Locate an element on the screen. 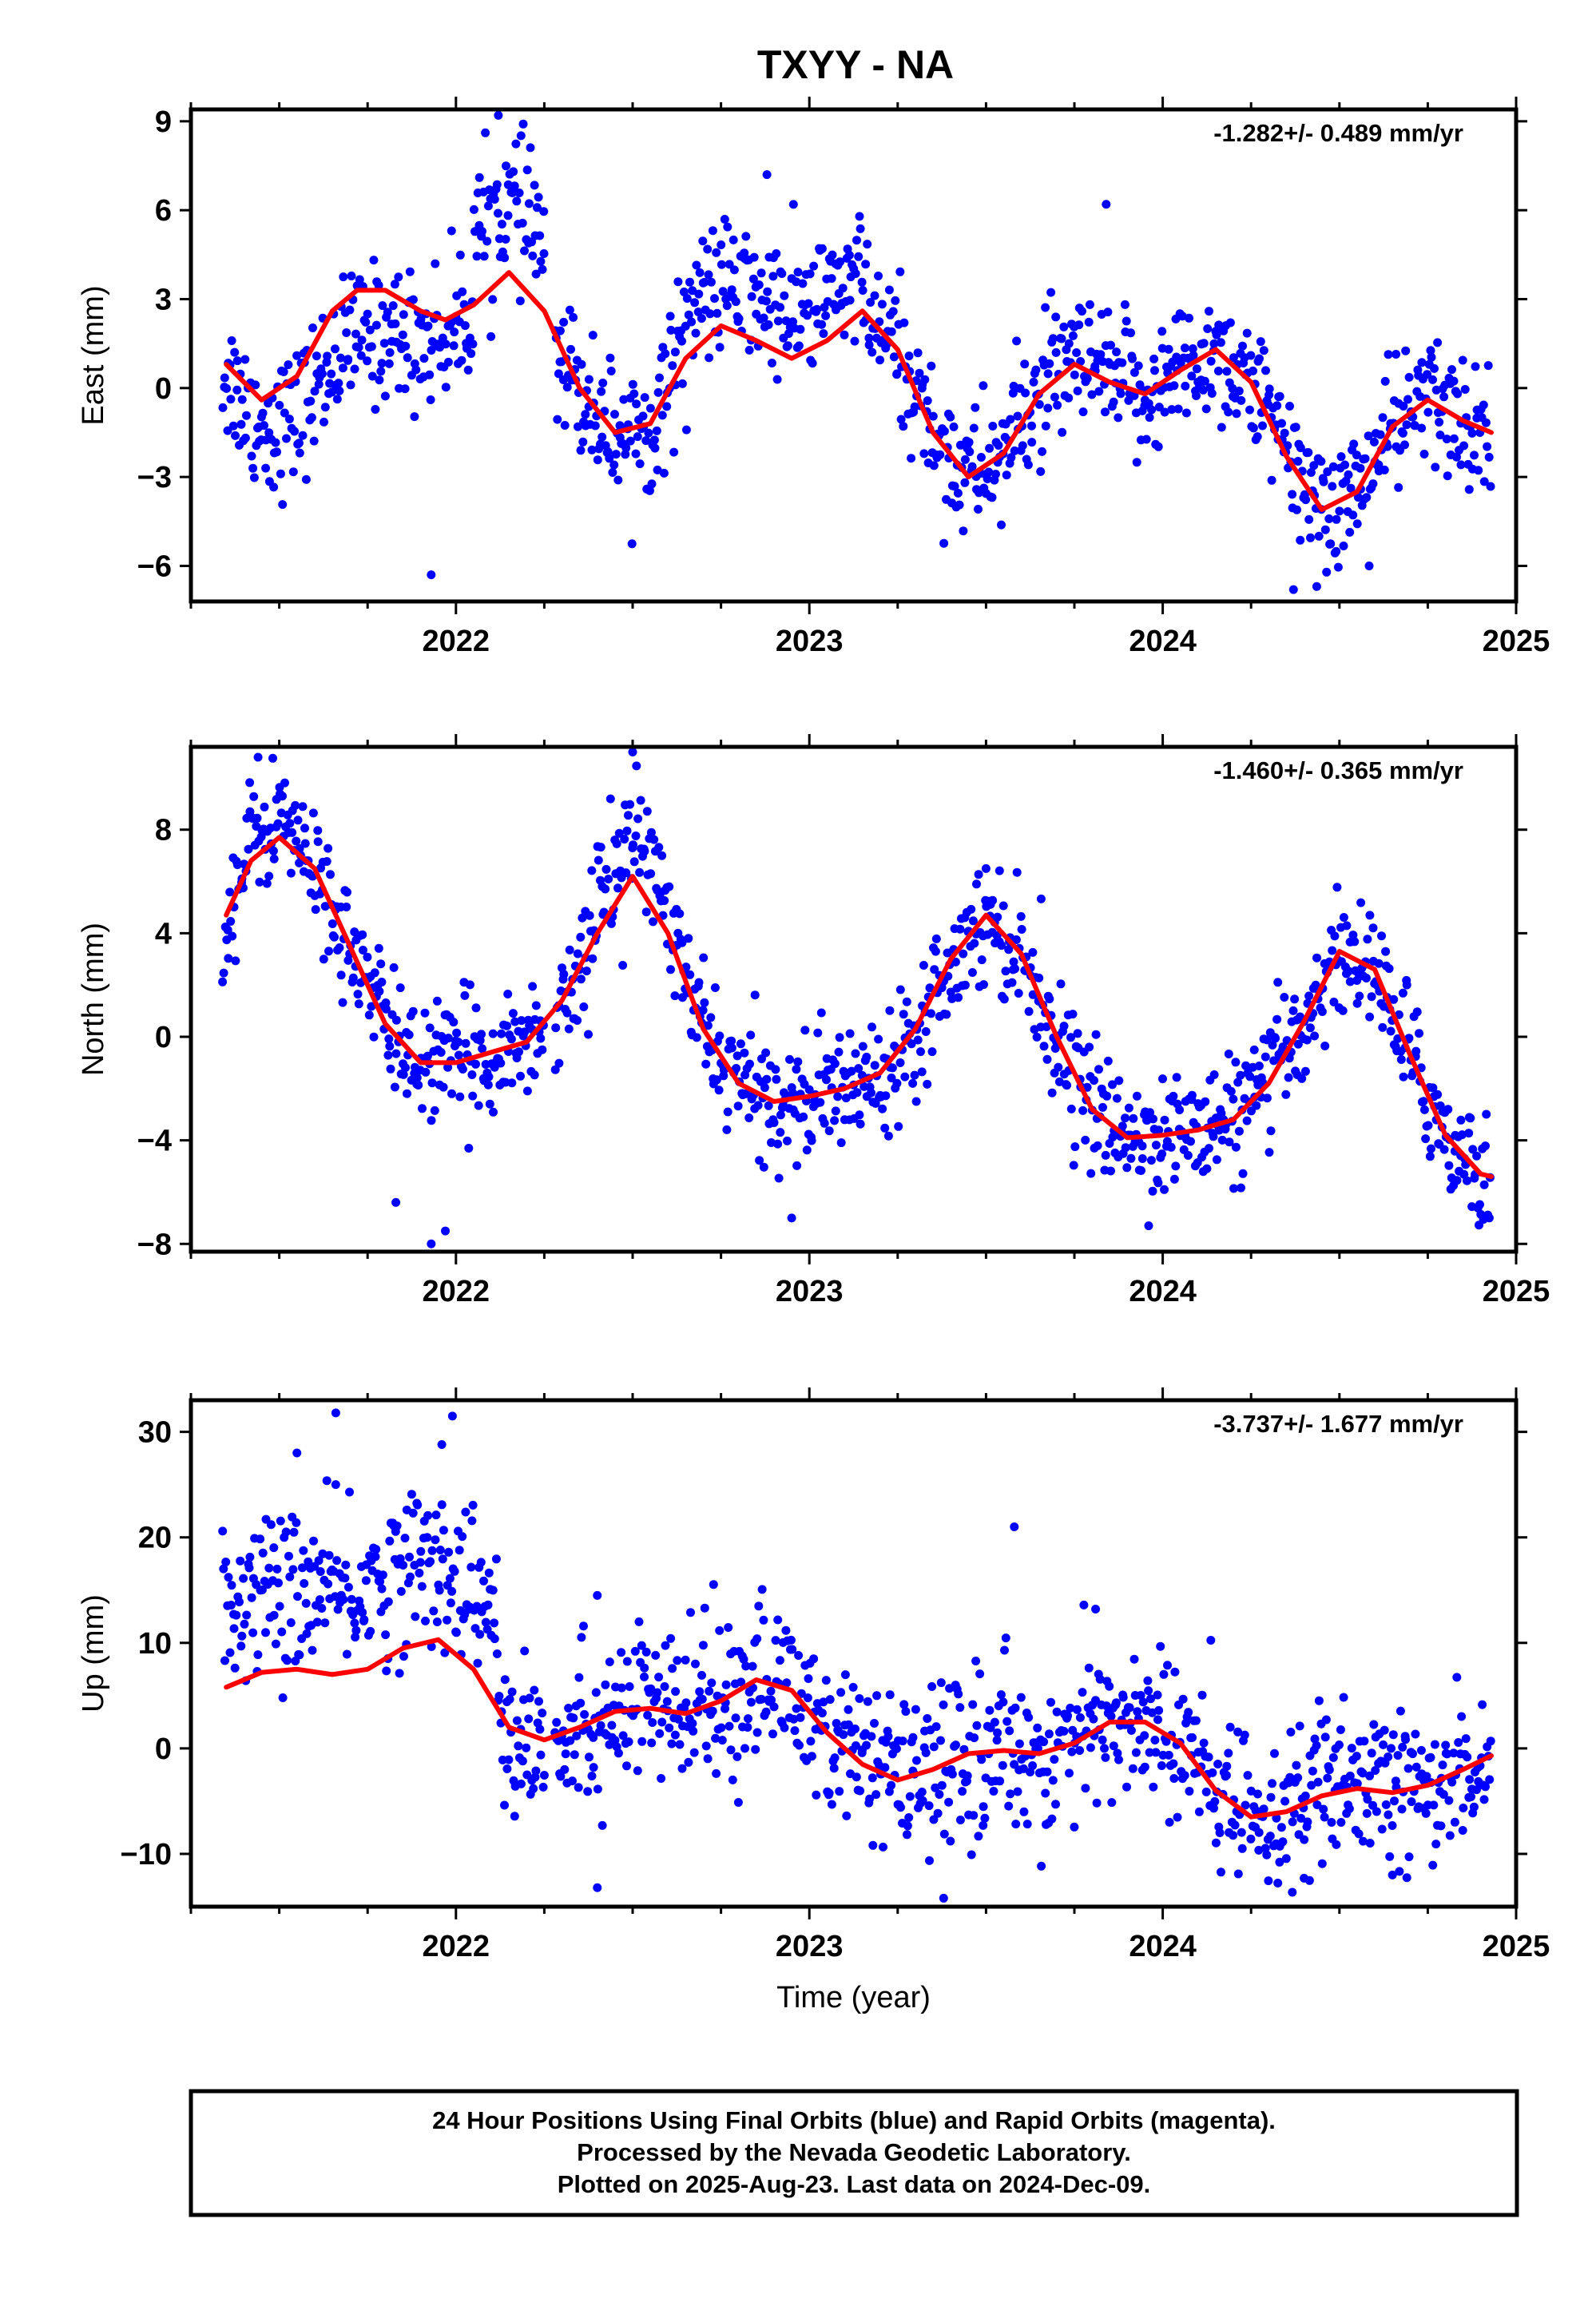 The height and width of the screenshot is (2318, 1596). north-outlier-point is located at coordinates (632, 751).